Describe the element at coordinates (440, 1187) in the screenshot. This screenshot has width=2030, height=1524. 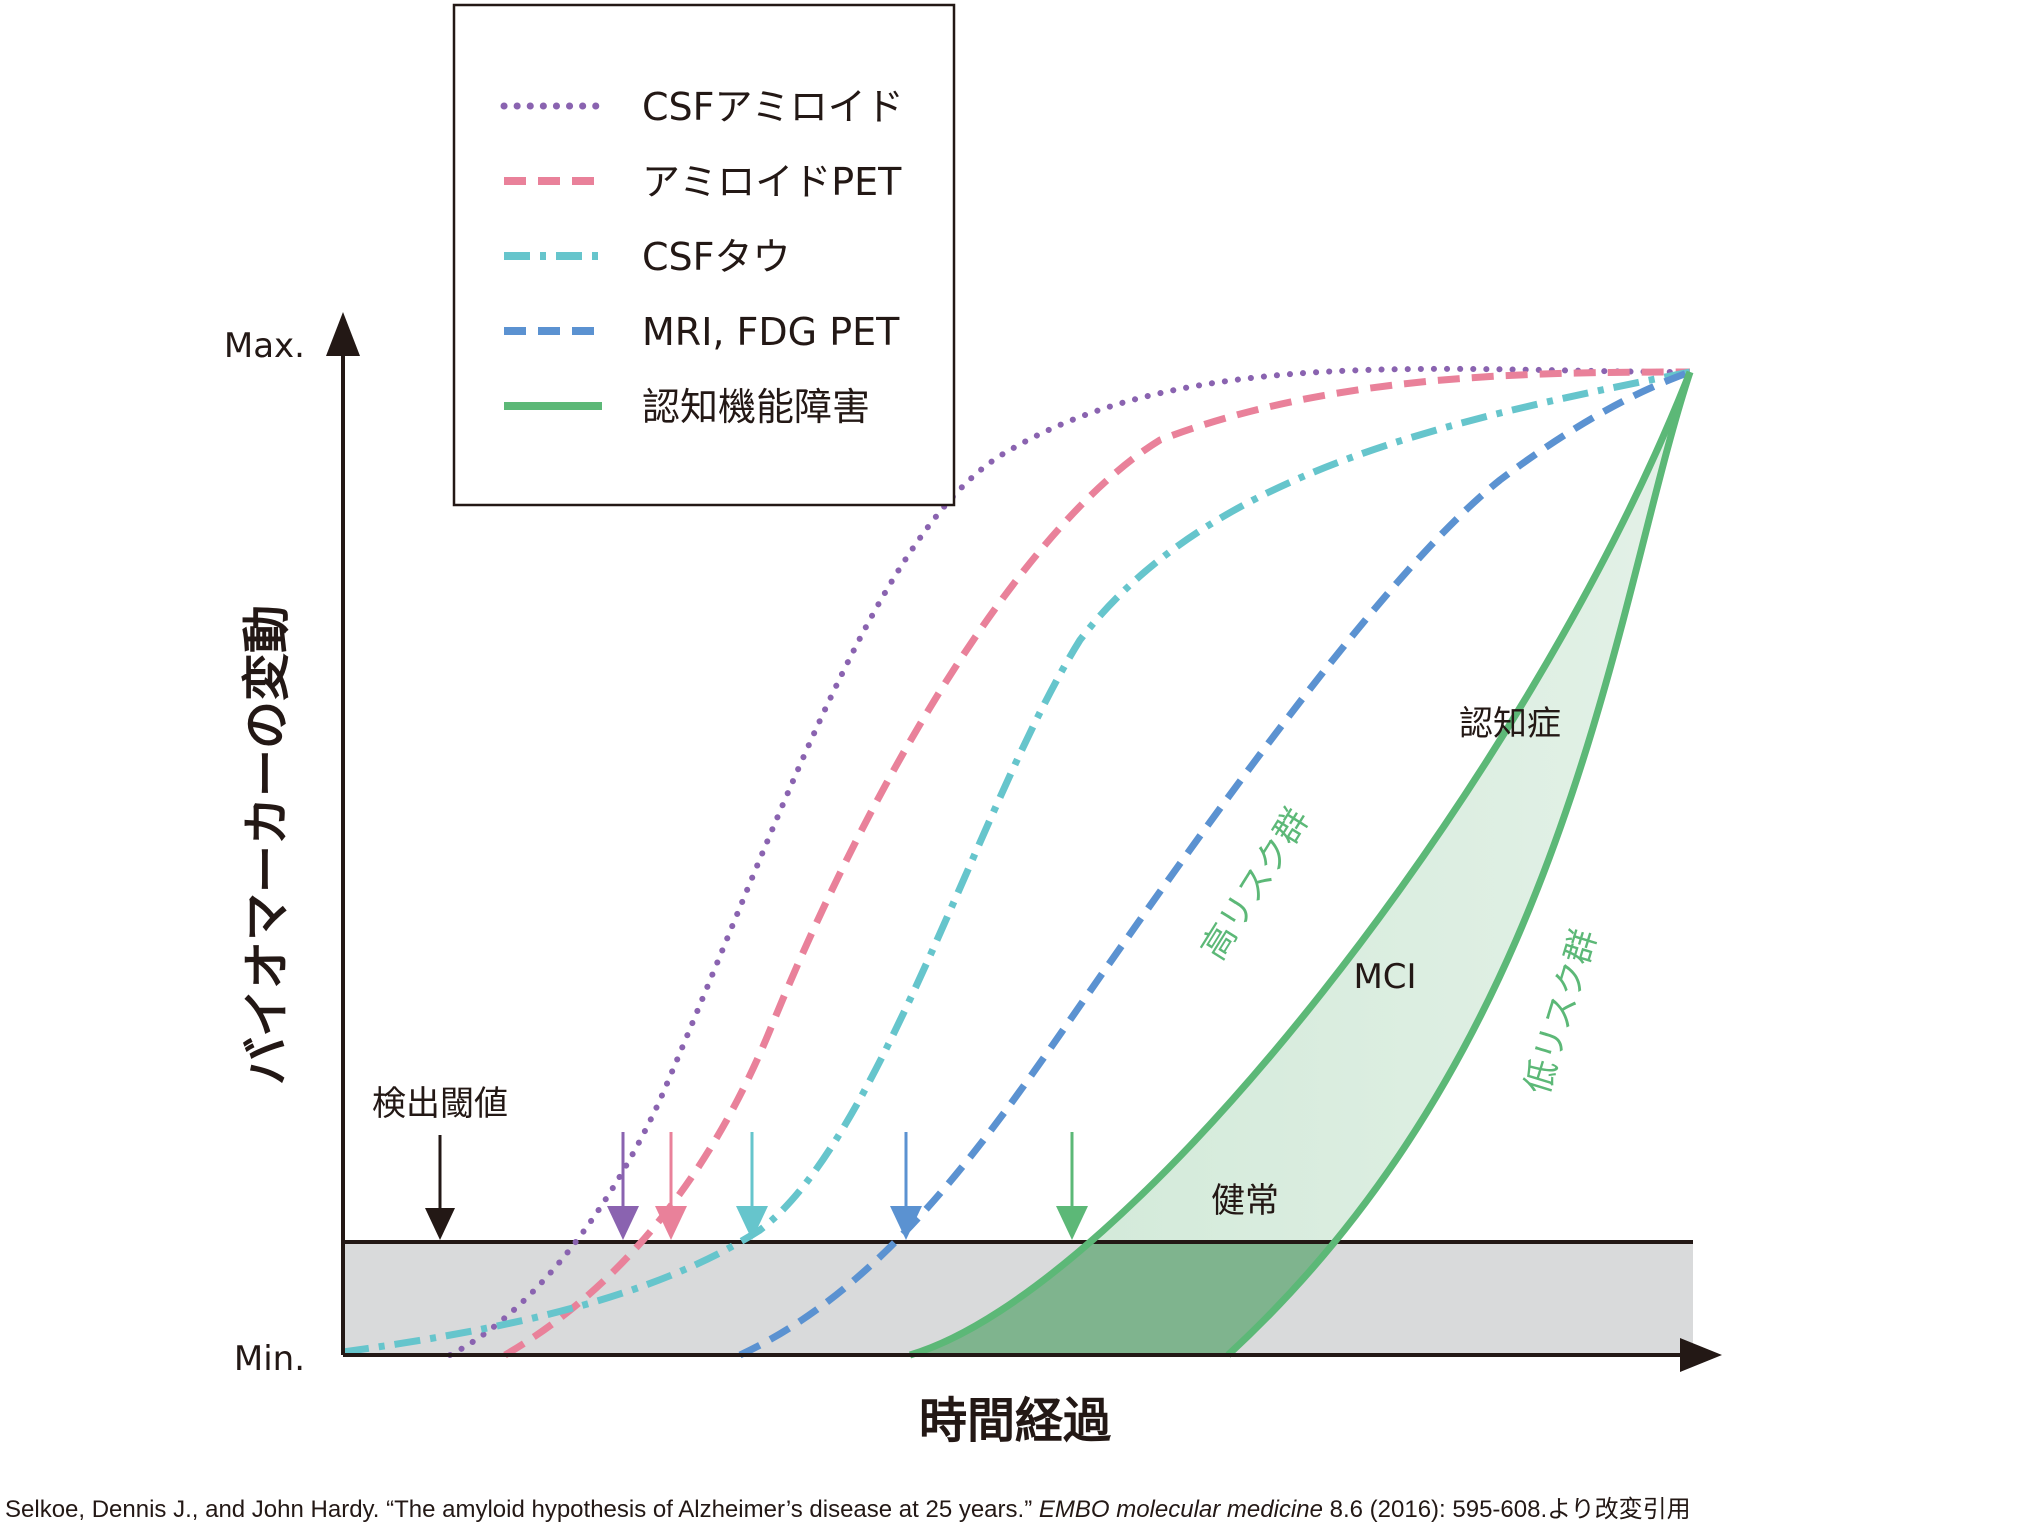
I see `threshold-arrow` at that location.